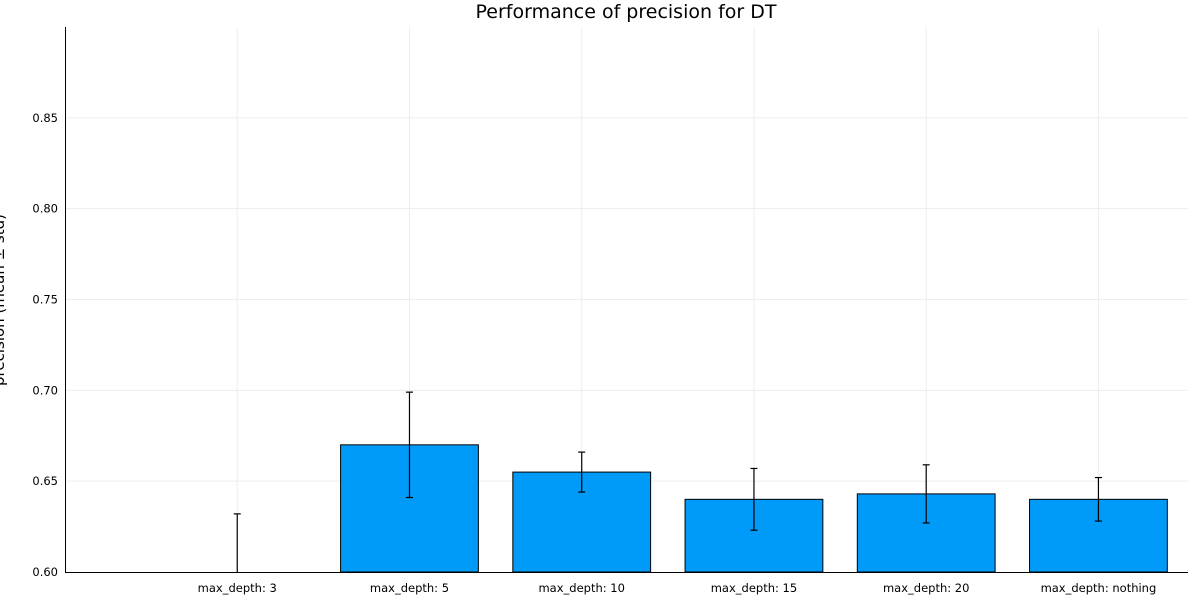 This screenshot has width=1200, height=600. I want to click on y-tick-label: 0.65, so click(45, 481).